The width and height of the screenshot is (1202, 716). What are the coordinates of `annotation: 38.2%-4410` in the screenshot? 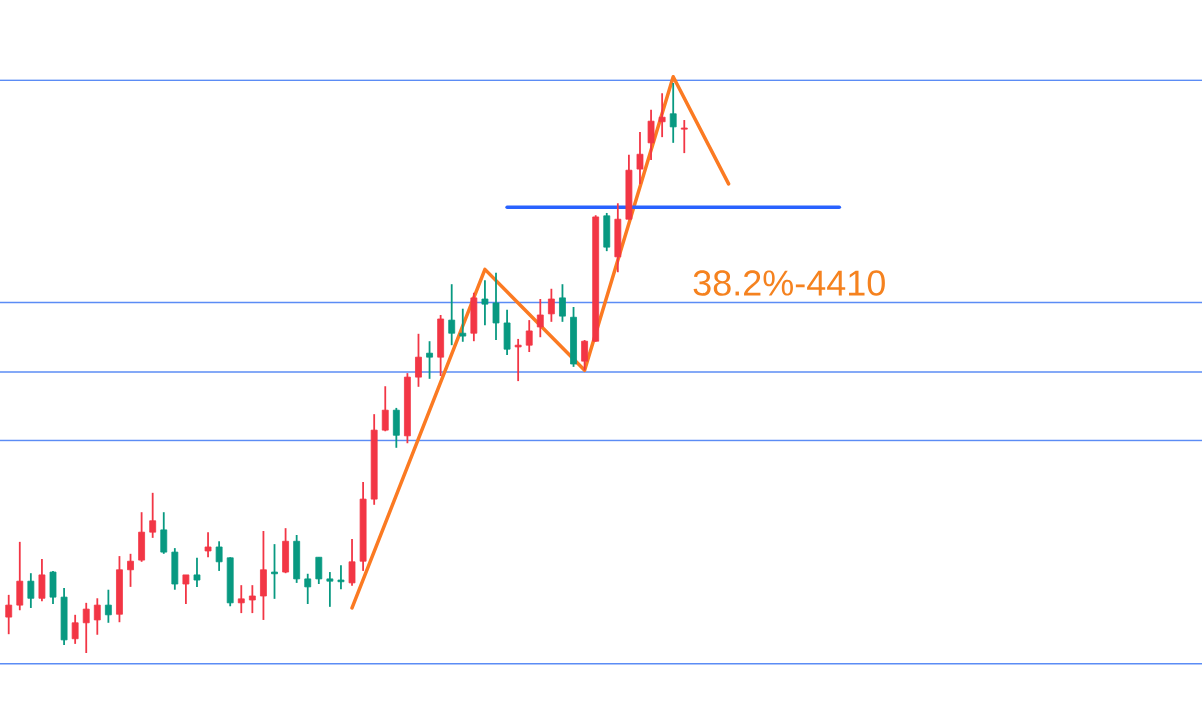 It's located at (789, 283).